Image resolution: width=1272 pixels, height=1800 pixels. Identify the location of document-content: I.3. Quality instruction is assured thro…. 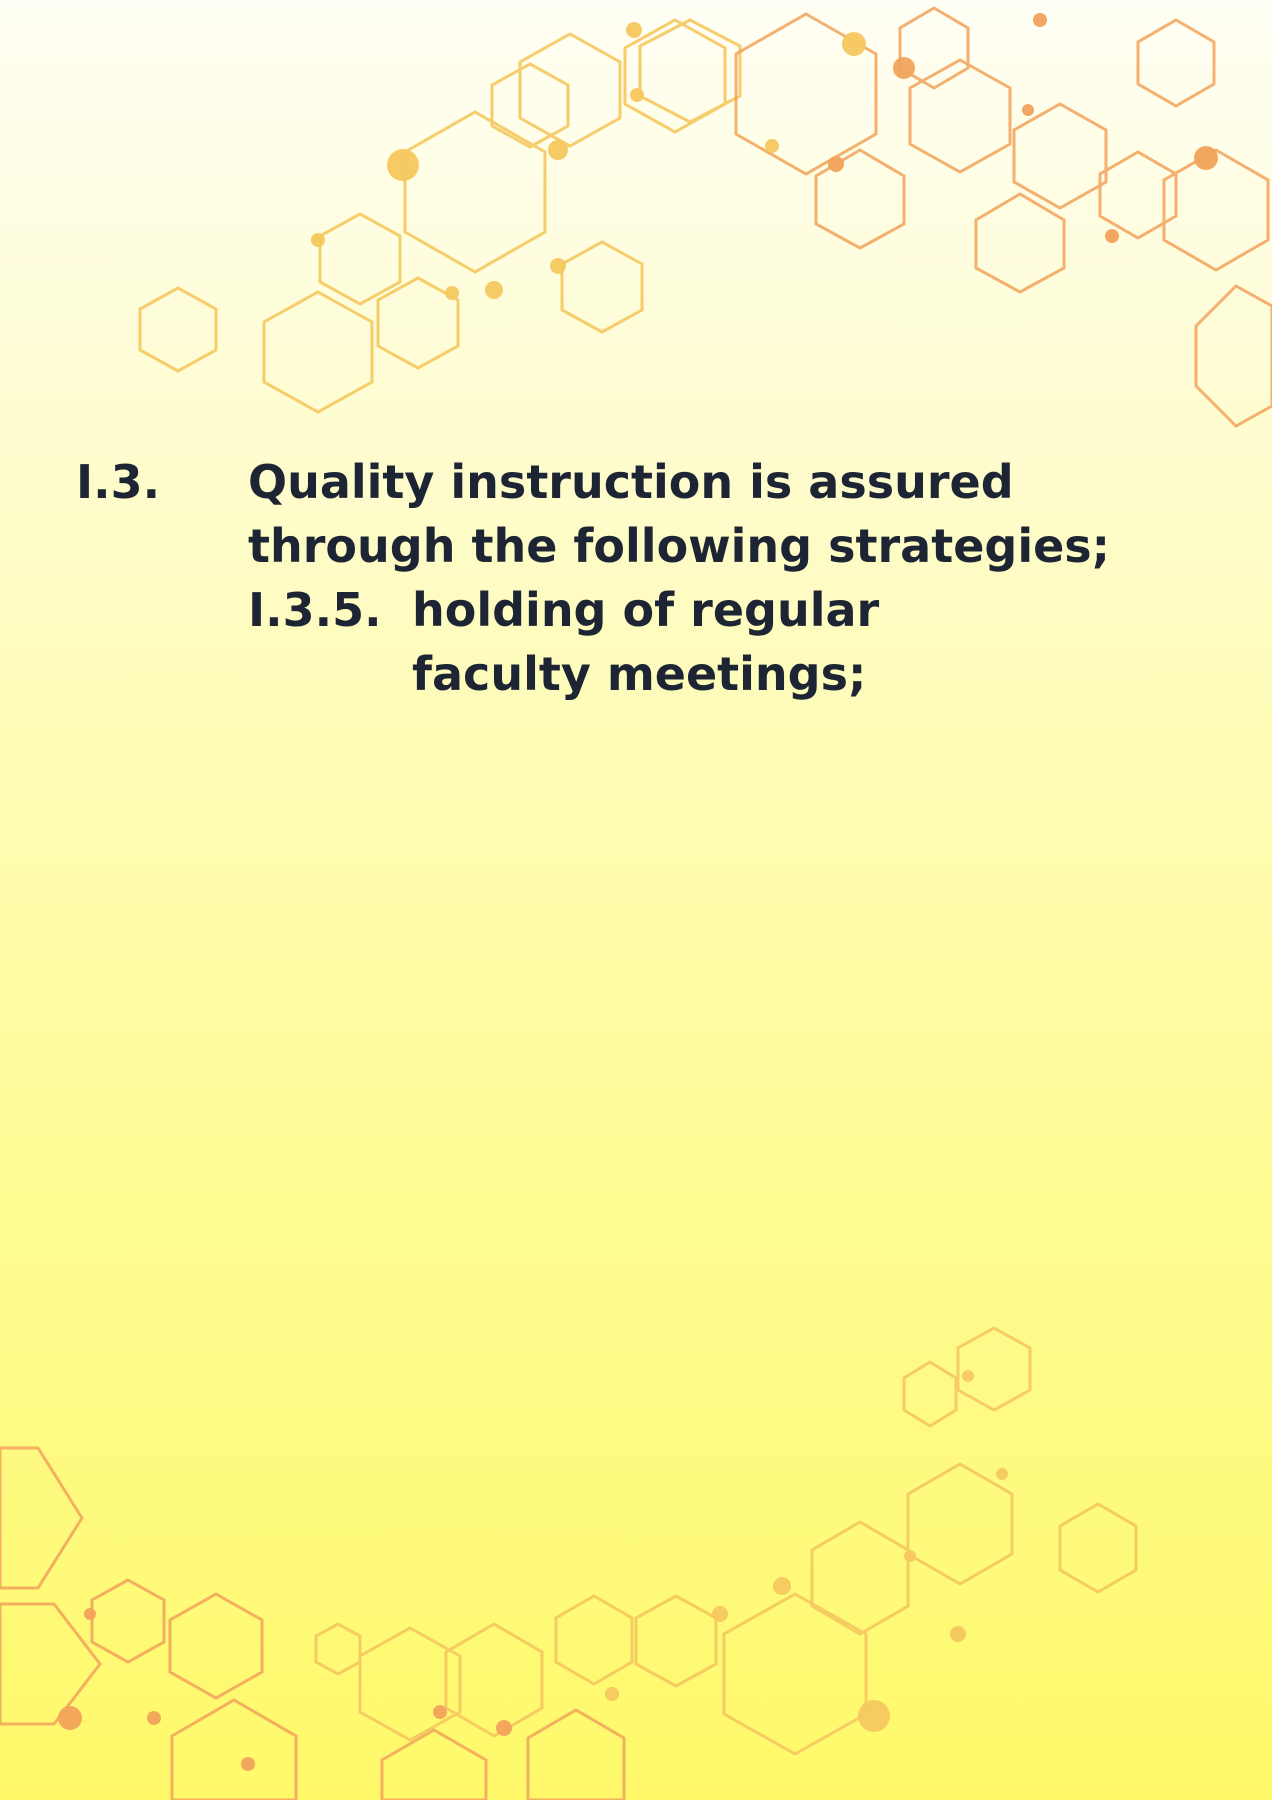
(626, 578).